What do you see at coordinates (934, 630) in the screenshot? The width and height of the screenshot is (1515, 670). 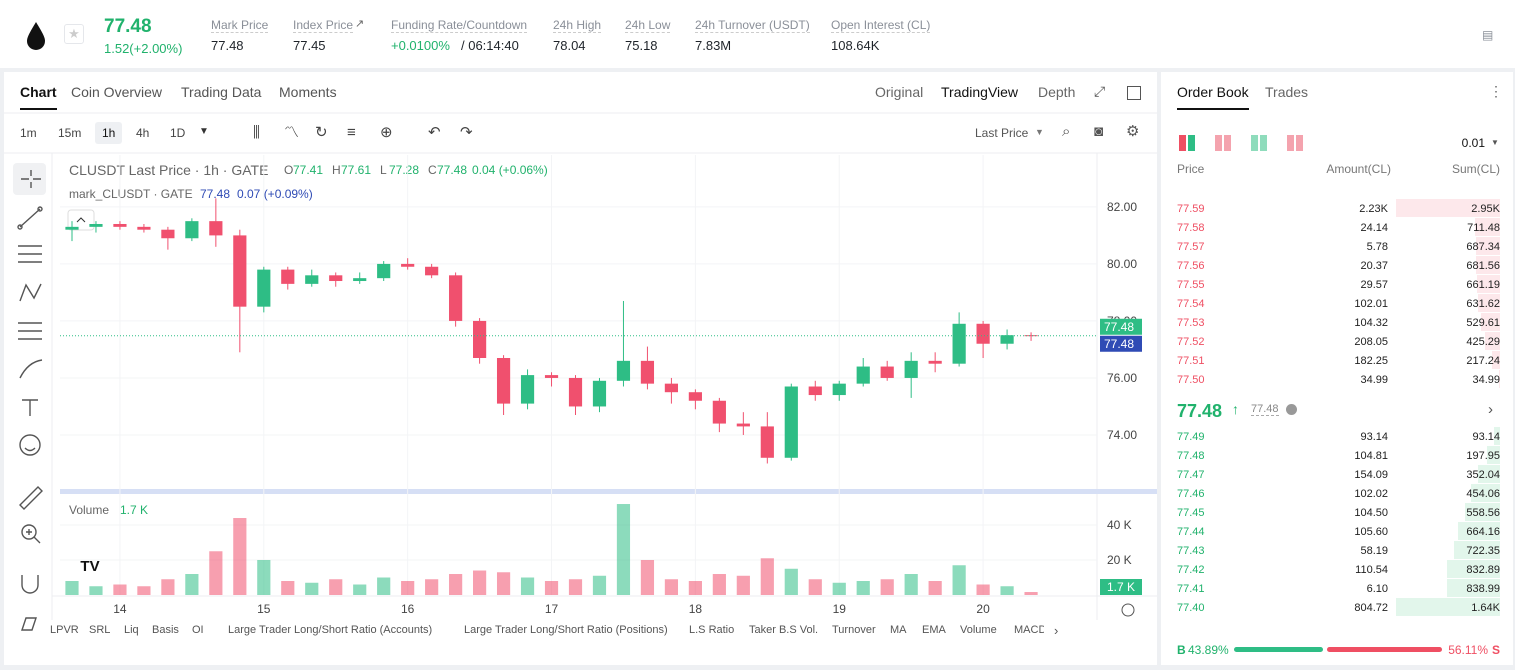 I see `indicator: EMA` at bounding box center [934, 630].